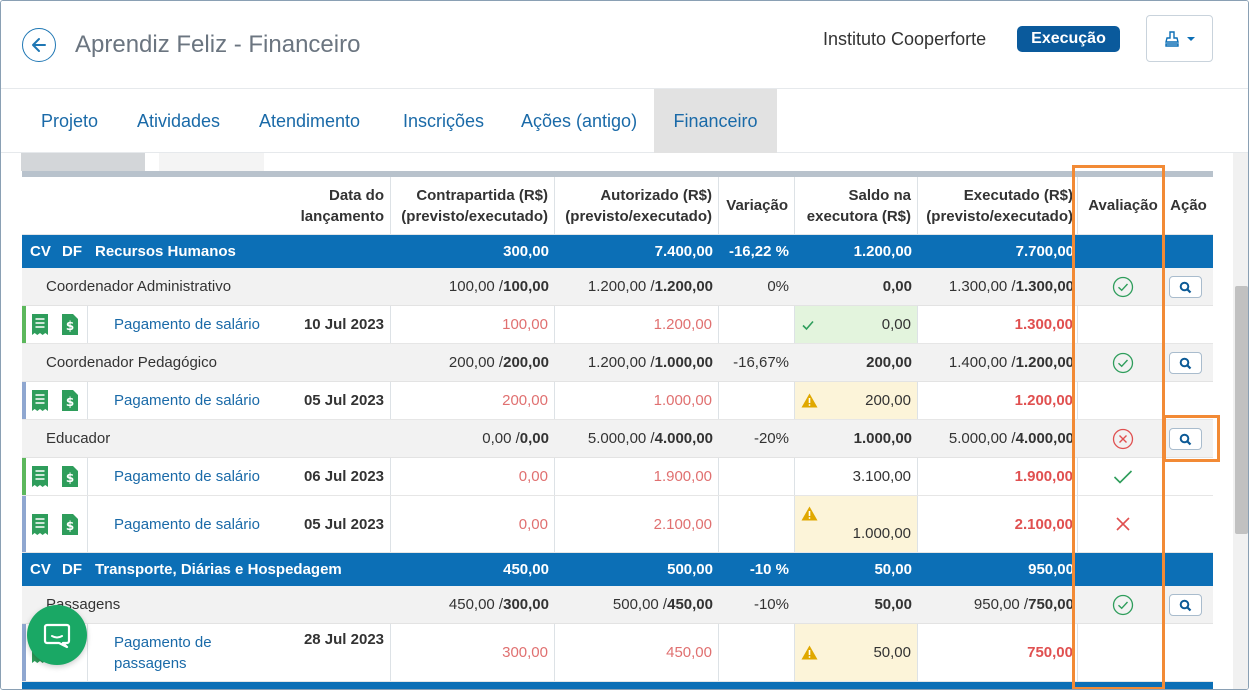 This screenshot has width=1249, height=690. I want to click on stamp-dropdown-button, so click(1179, 38).